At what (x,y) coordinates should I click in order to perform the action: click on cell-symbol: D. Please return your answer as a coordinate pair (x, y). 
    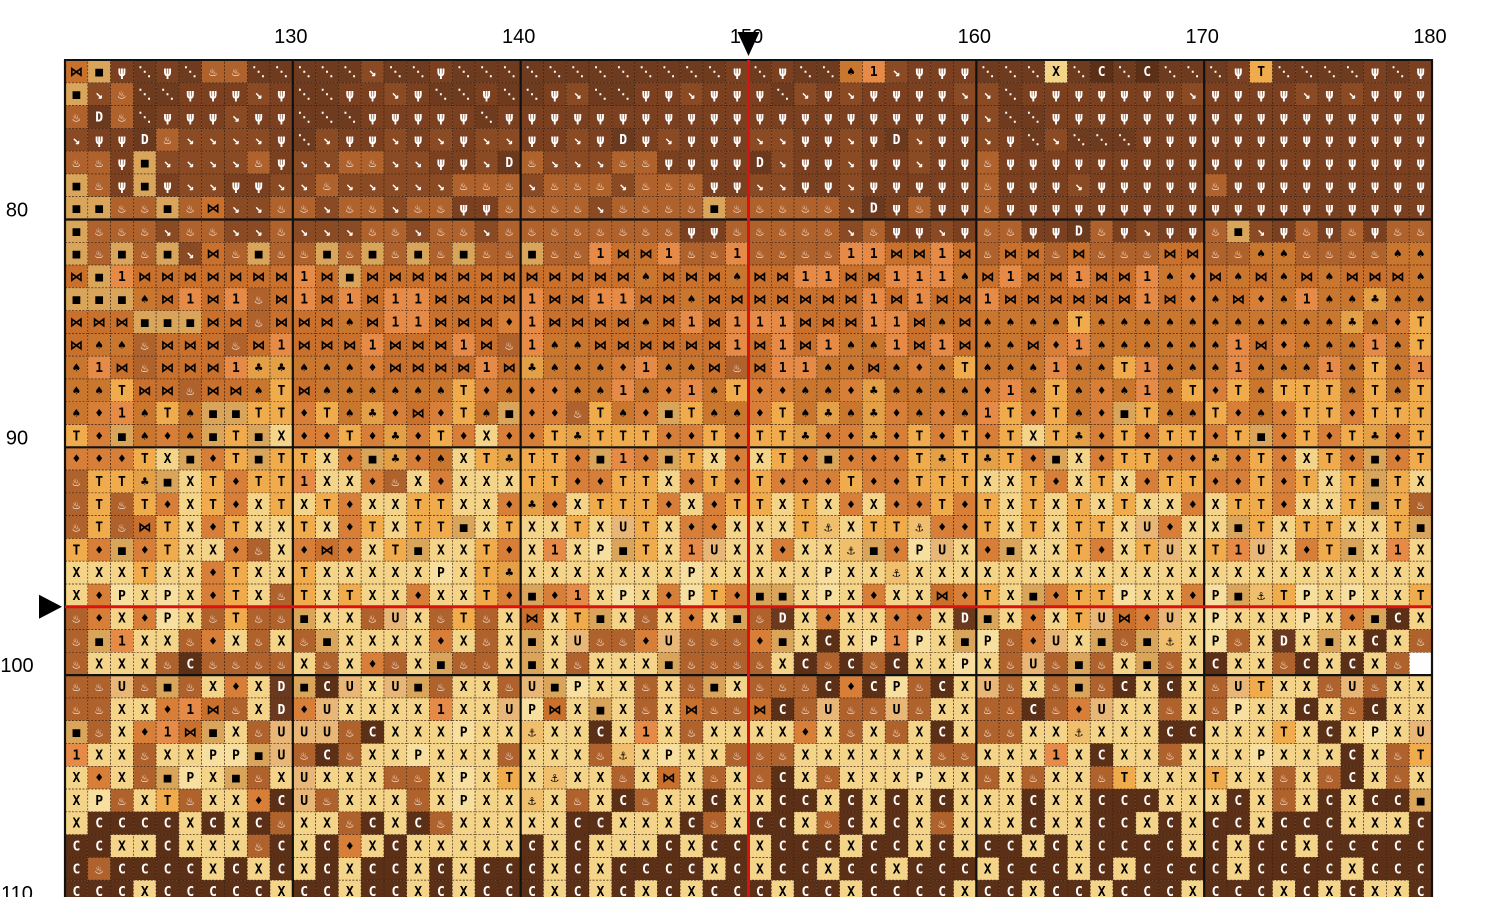
    Looking at the image, I should click on (874, 209).